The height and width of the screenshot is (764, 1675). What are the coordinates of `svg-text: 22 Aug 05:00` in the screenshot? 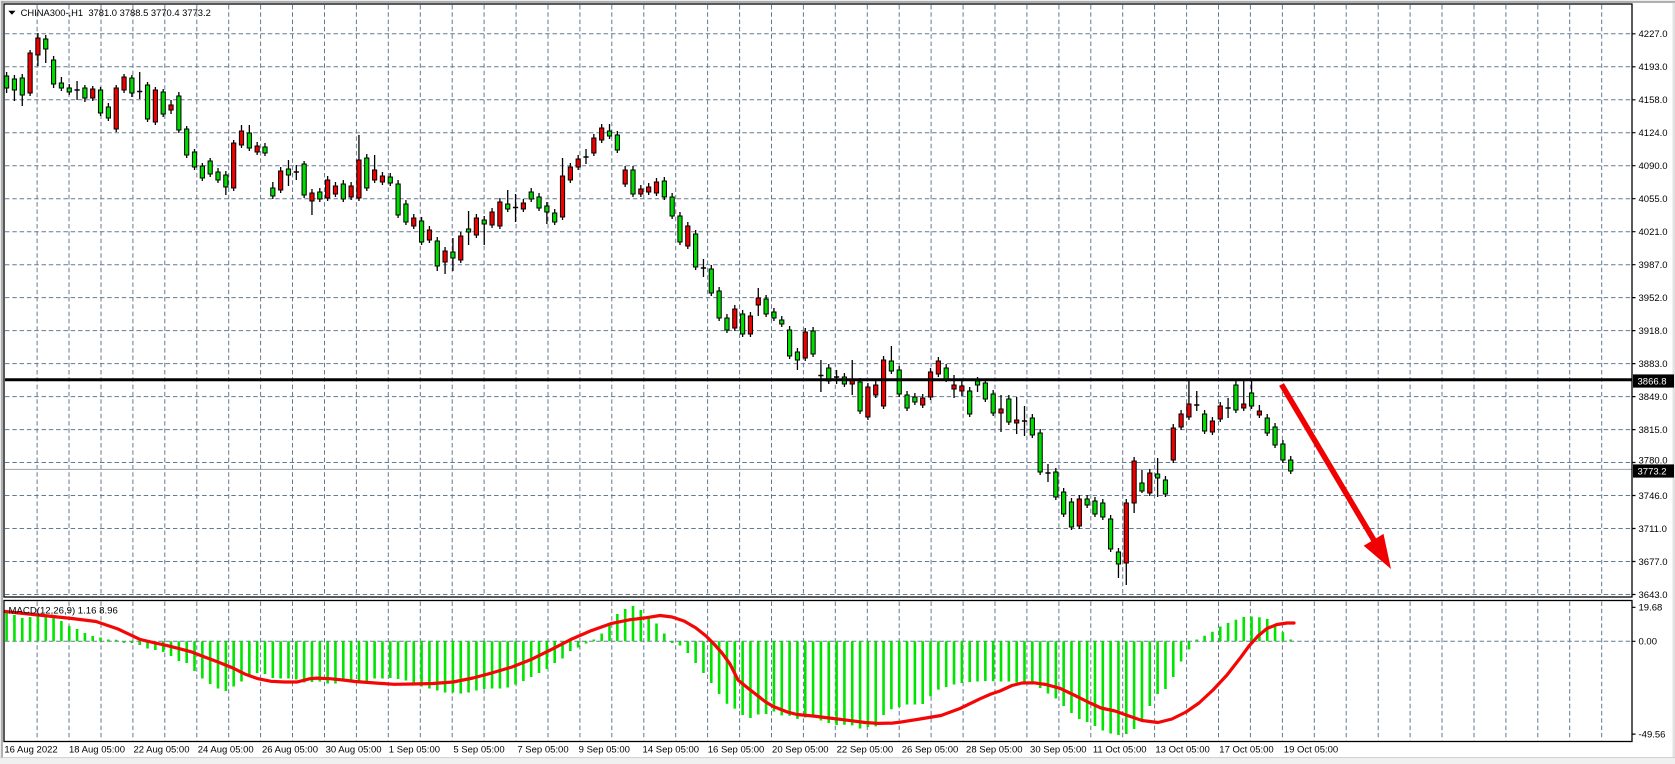 It's located at (162, 750).